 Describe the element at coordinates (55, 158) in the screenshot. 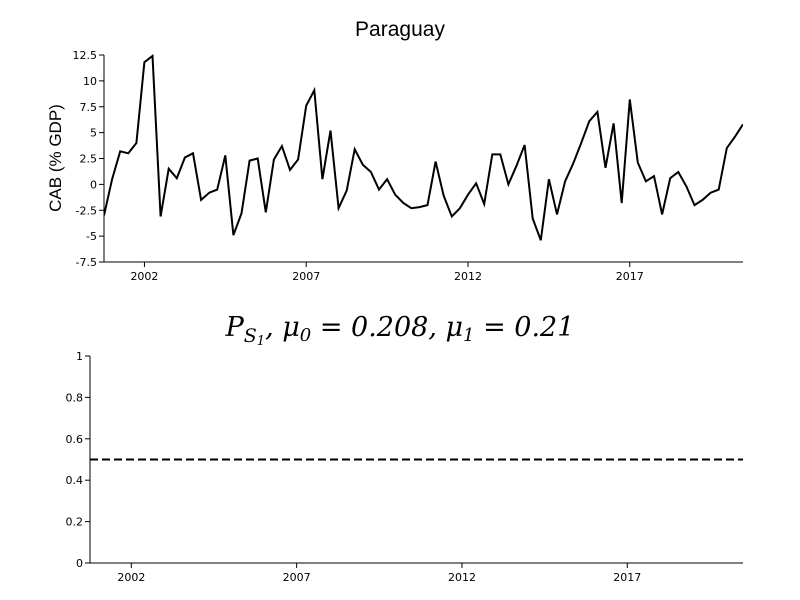

I see `y-axis-label: CAB (% GDP)` at that location.